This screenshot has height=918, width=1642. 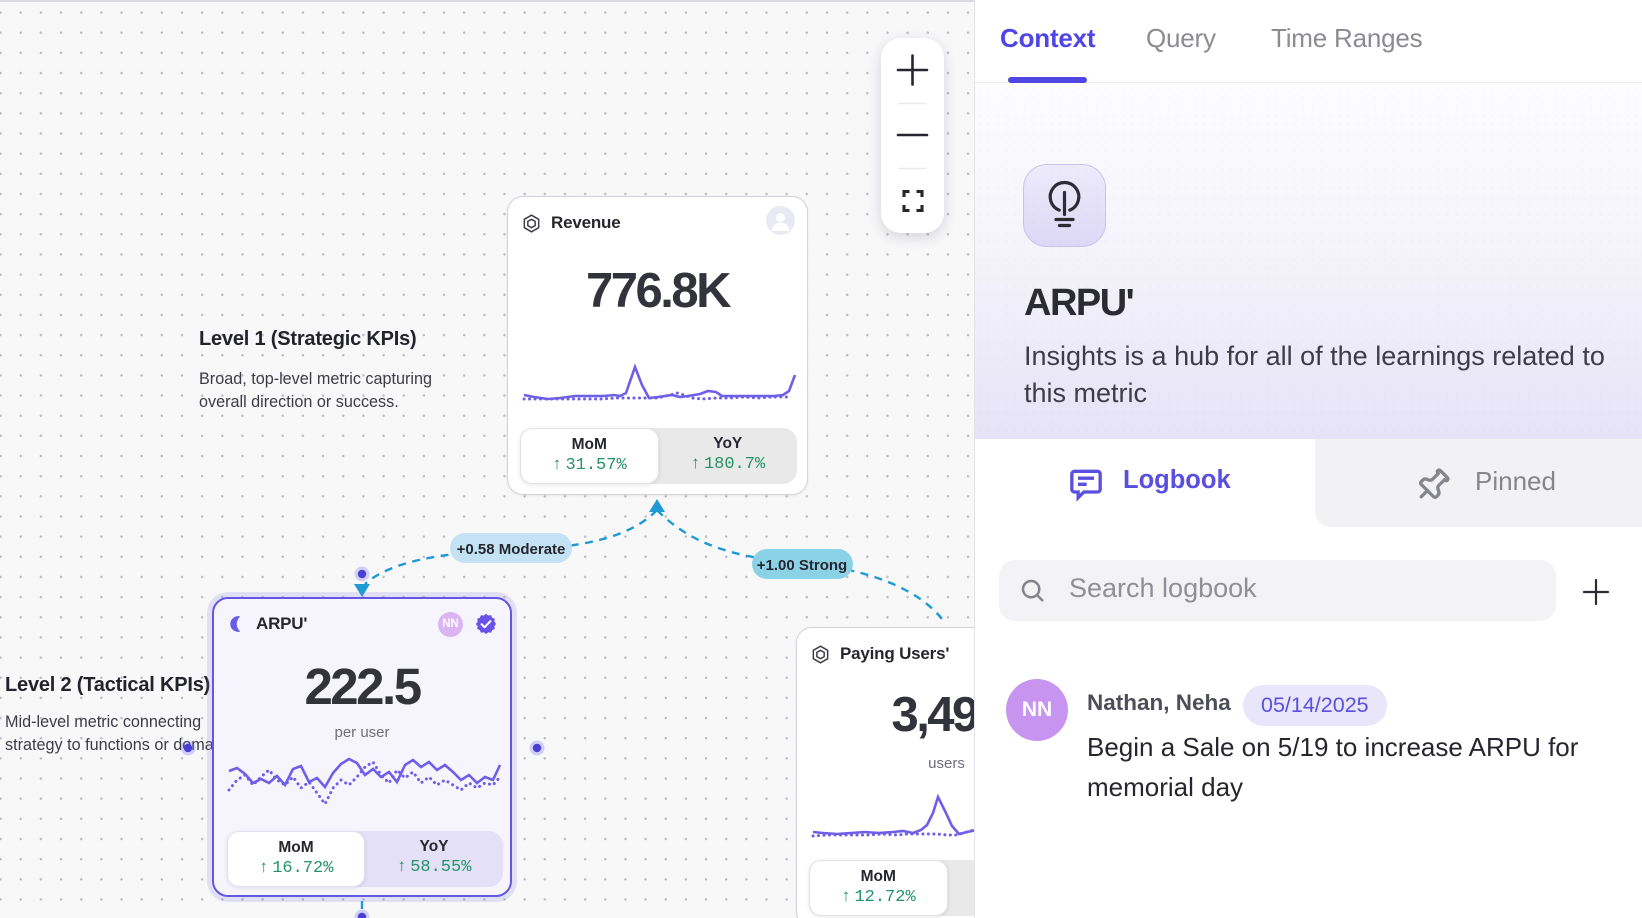 I want to click on svg-text: +0.58 Moderate, so click(x=511, y=549).